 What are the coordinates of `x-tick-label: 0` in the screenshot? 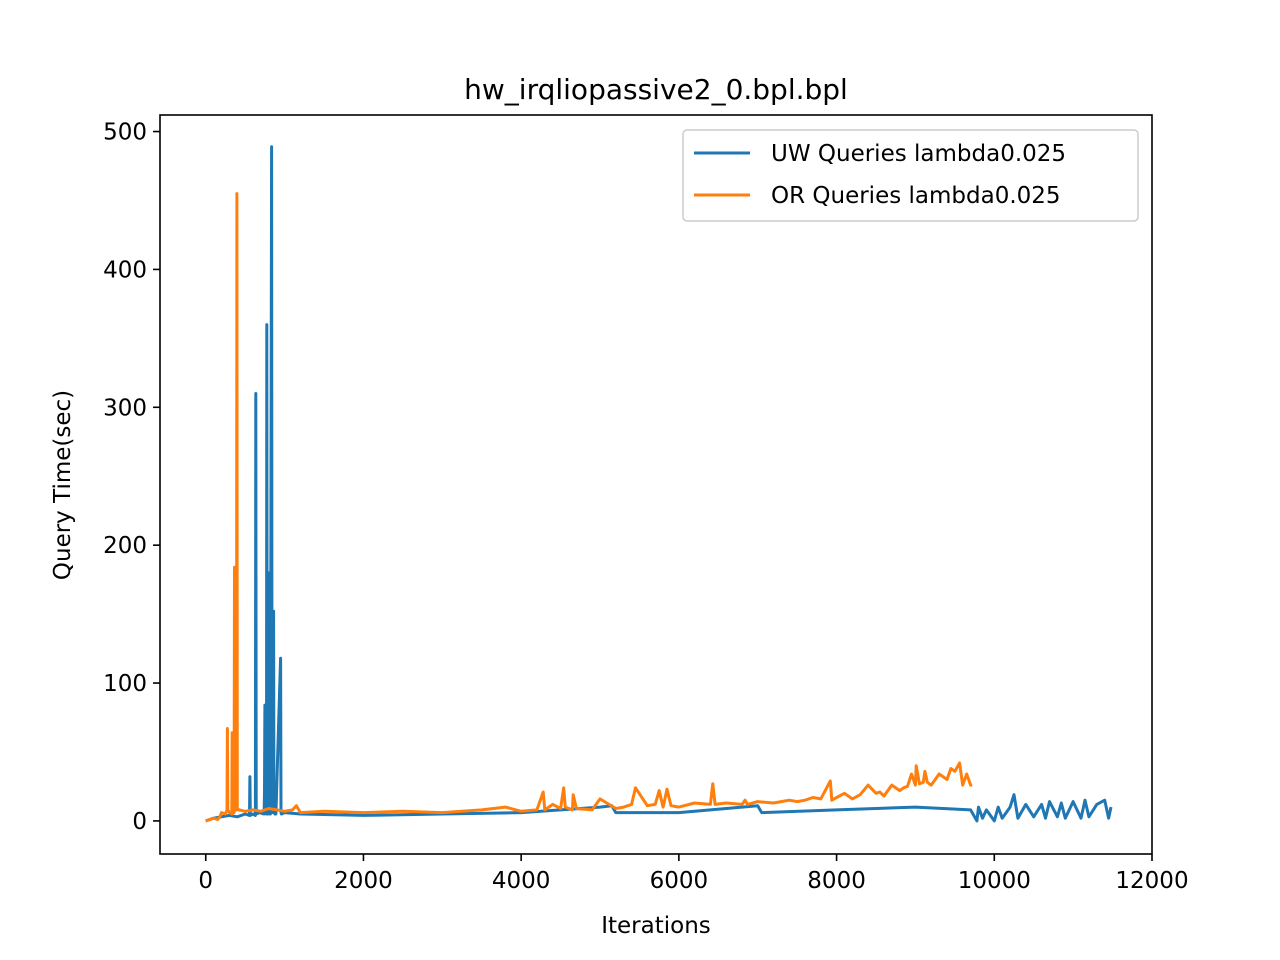 It's located at (205, 881).